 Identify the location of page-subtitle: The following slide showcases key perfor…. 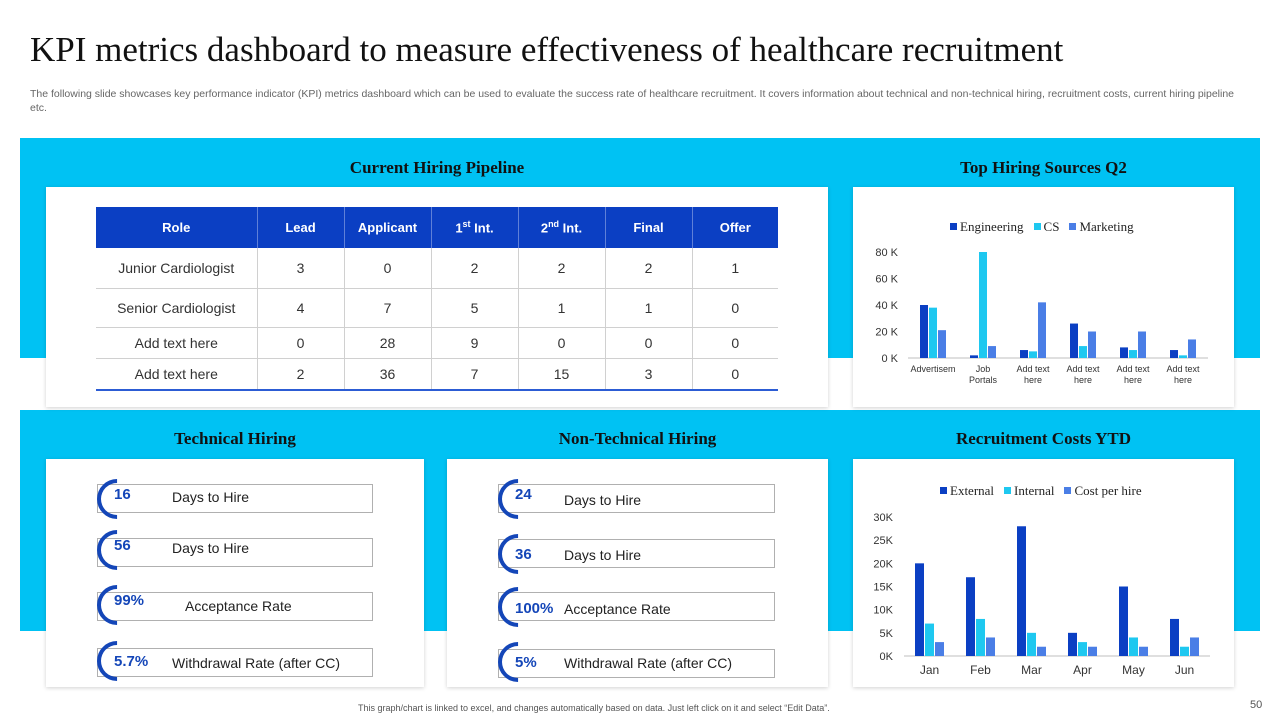
(632, 101).